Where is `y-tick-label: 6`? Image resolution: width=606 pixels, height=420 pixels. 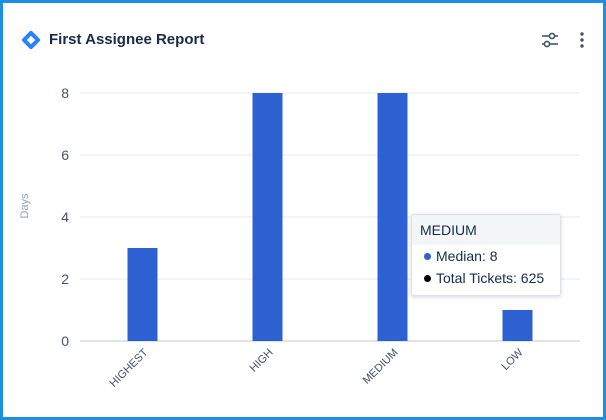 y-tick-label: 6 is located at coordinates (65, 155).